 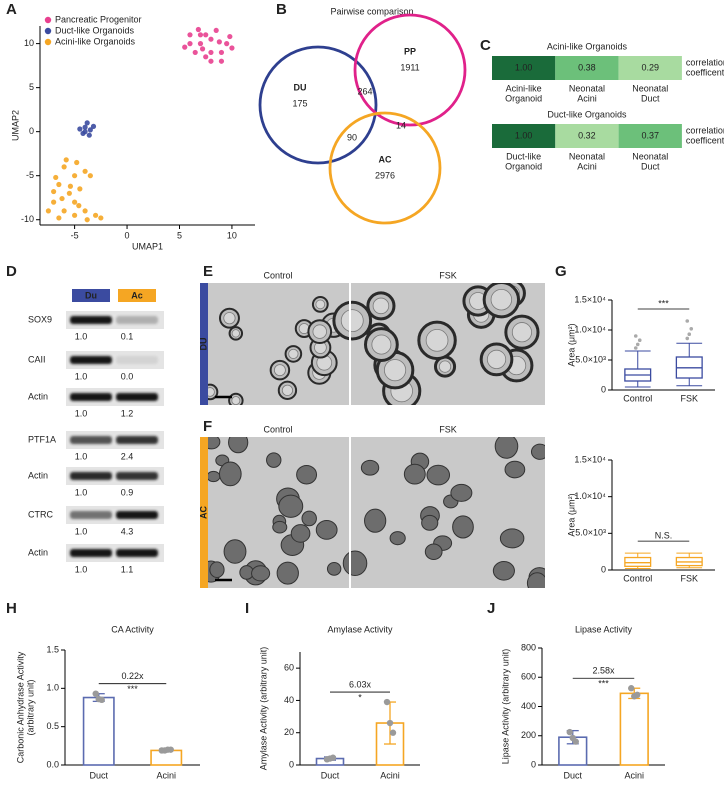 I want to click on x-tick-label: -5, so click(x=75, y=235).